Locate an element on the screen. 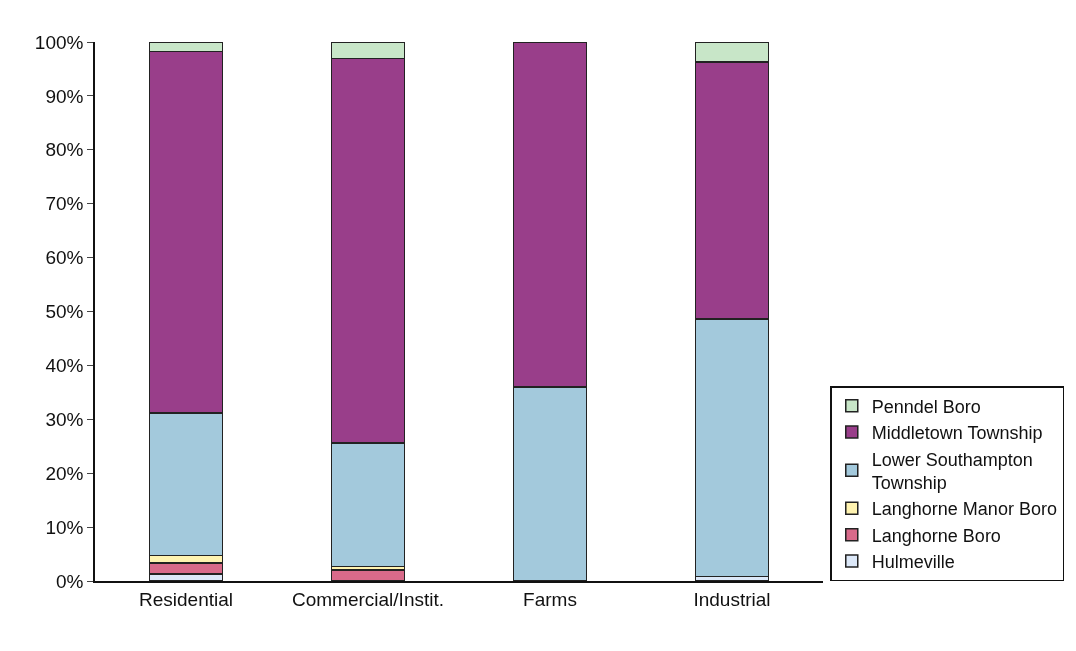  x-tick-label: Residential is located at coordinates (186, 599).